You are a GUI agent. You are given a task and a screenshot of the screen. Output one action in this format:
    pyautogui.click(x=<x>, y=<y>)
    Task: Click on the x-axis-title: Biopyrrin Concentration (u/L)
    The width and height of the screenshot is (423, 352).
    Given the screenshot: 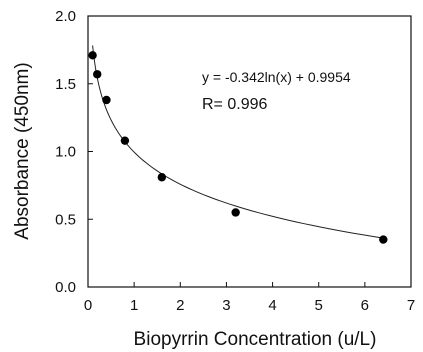 What is the action you would take?
    pyautogui.click(x=255, y=339)
    